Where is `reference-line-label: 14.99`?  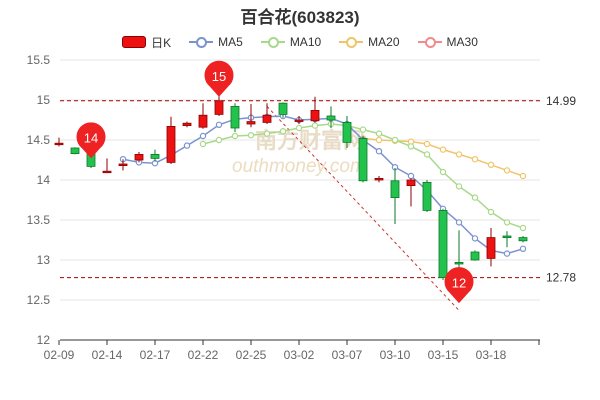 reference-line-label: 14.99 is located at coordinates (561, 101).